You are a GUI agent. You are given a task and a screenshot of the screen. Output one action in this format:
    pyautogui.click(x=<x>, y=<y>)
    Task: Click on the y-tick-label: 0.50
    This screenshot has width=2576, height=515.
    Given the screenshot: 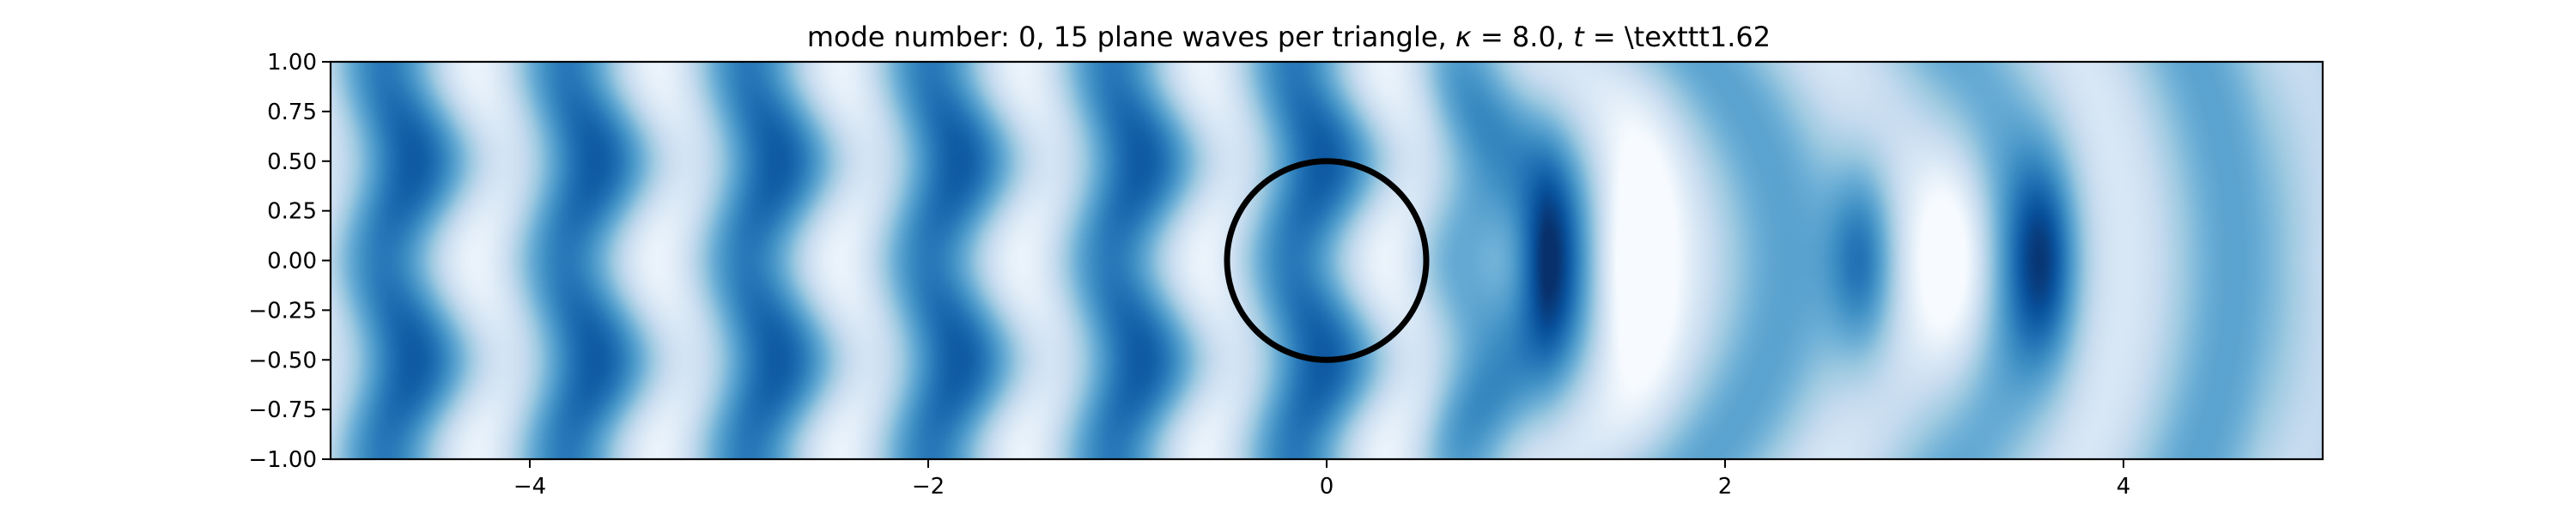 What is the action you would take?
    pyautogui.click(x=292, y=162)
    